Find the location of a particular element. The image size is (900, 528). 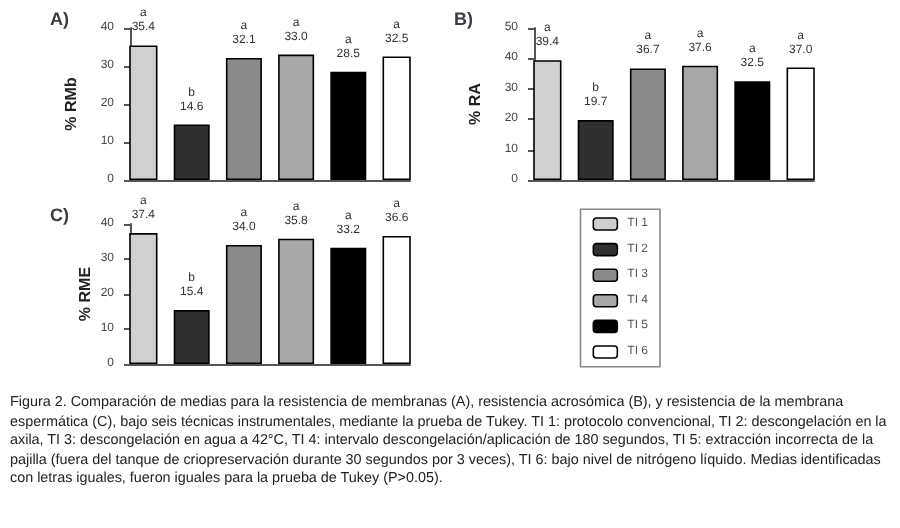

y-axis-title: % RME is located at coordinates (84, 293).